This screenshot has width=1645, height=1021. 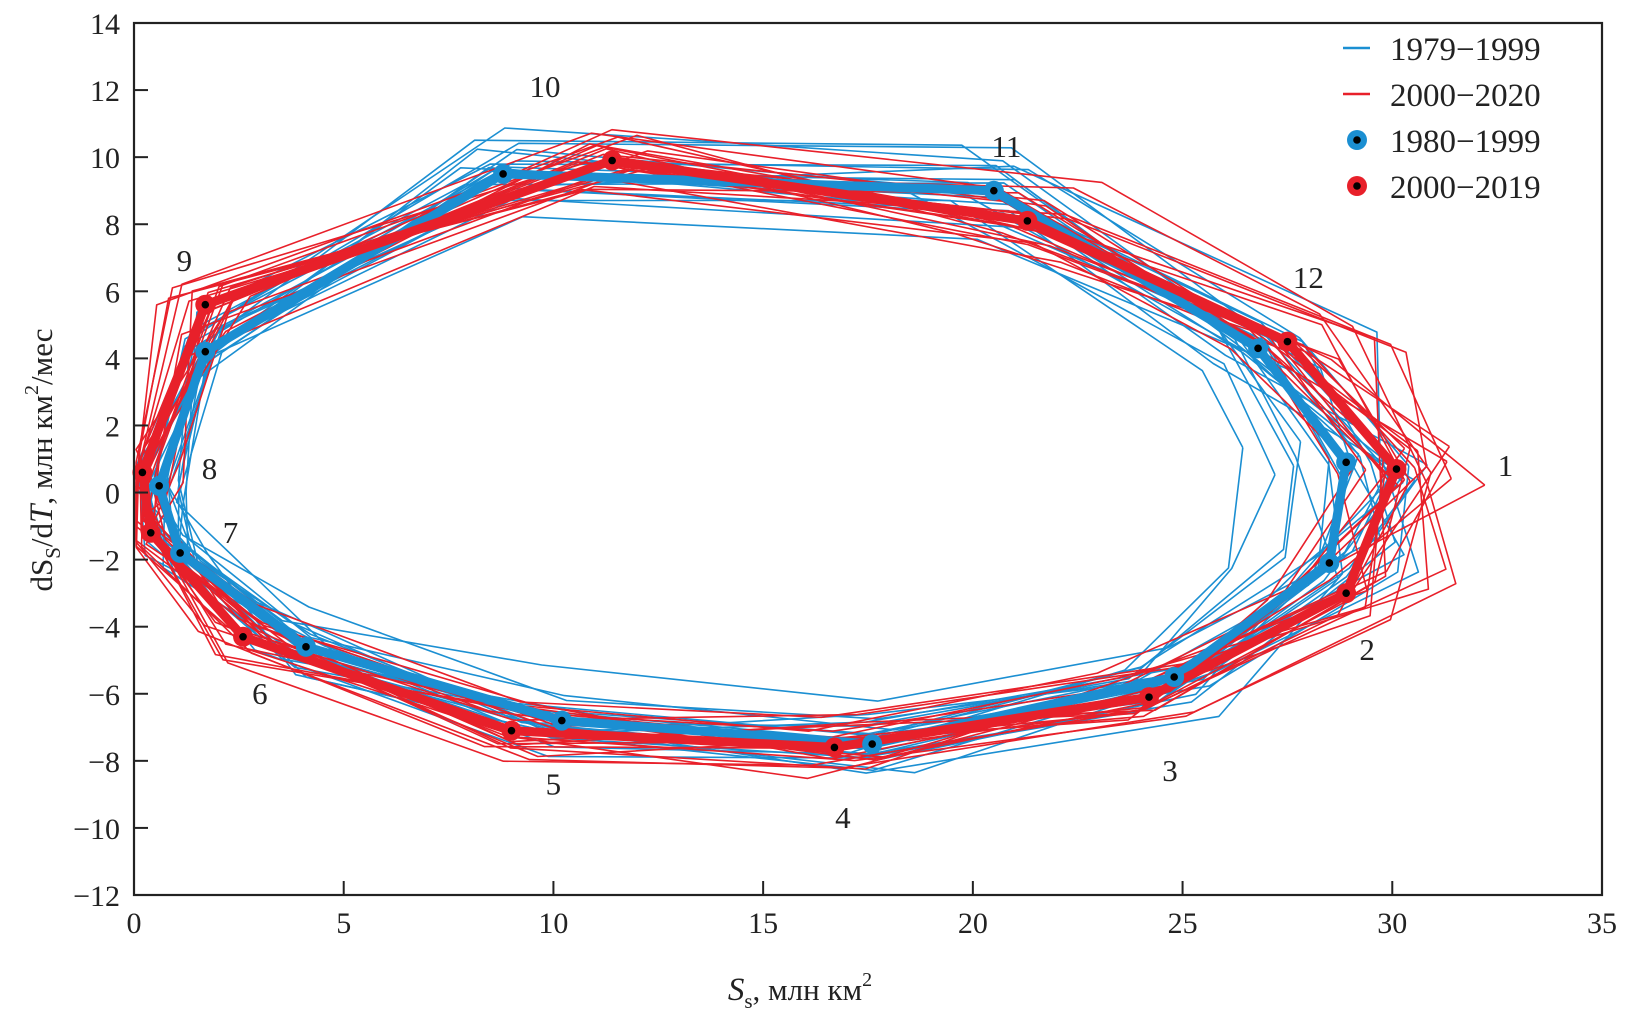 I want to click on y-tick-label: −12, so click(x=96, y=896).